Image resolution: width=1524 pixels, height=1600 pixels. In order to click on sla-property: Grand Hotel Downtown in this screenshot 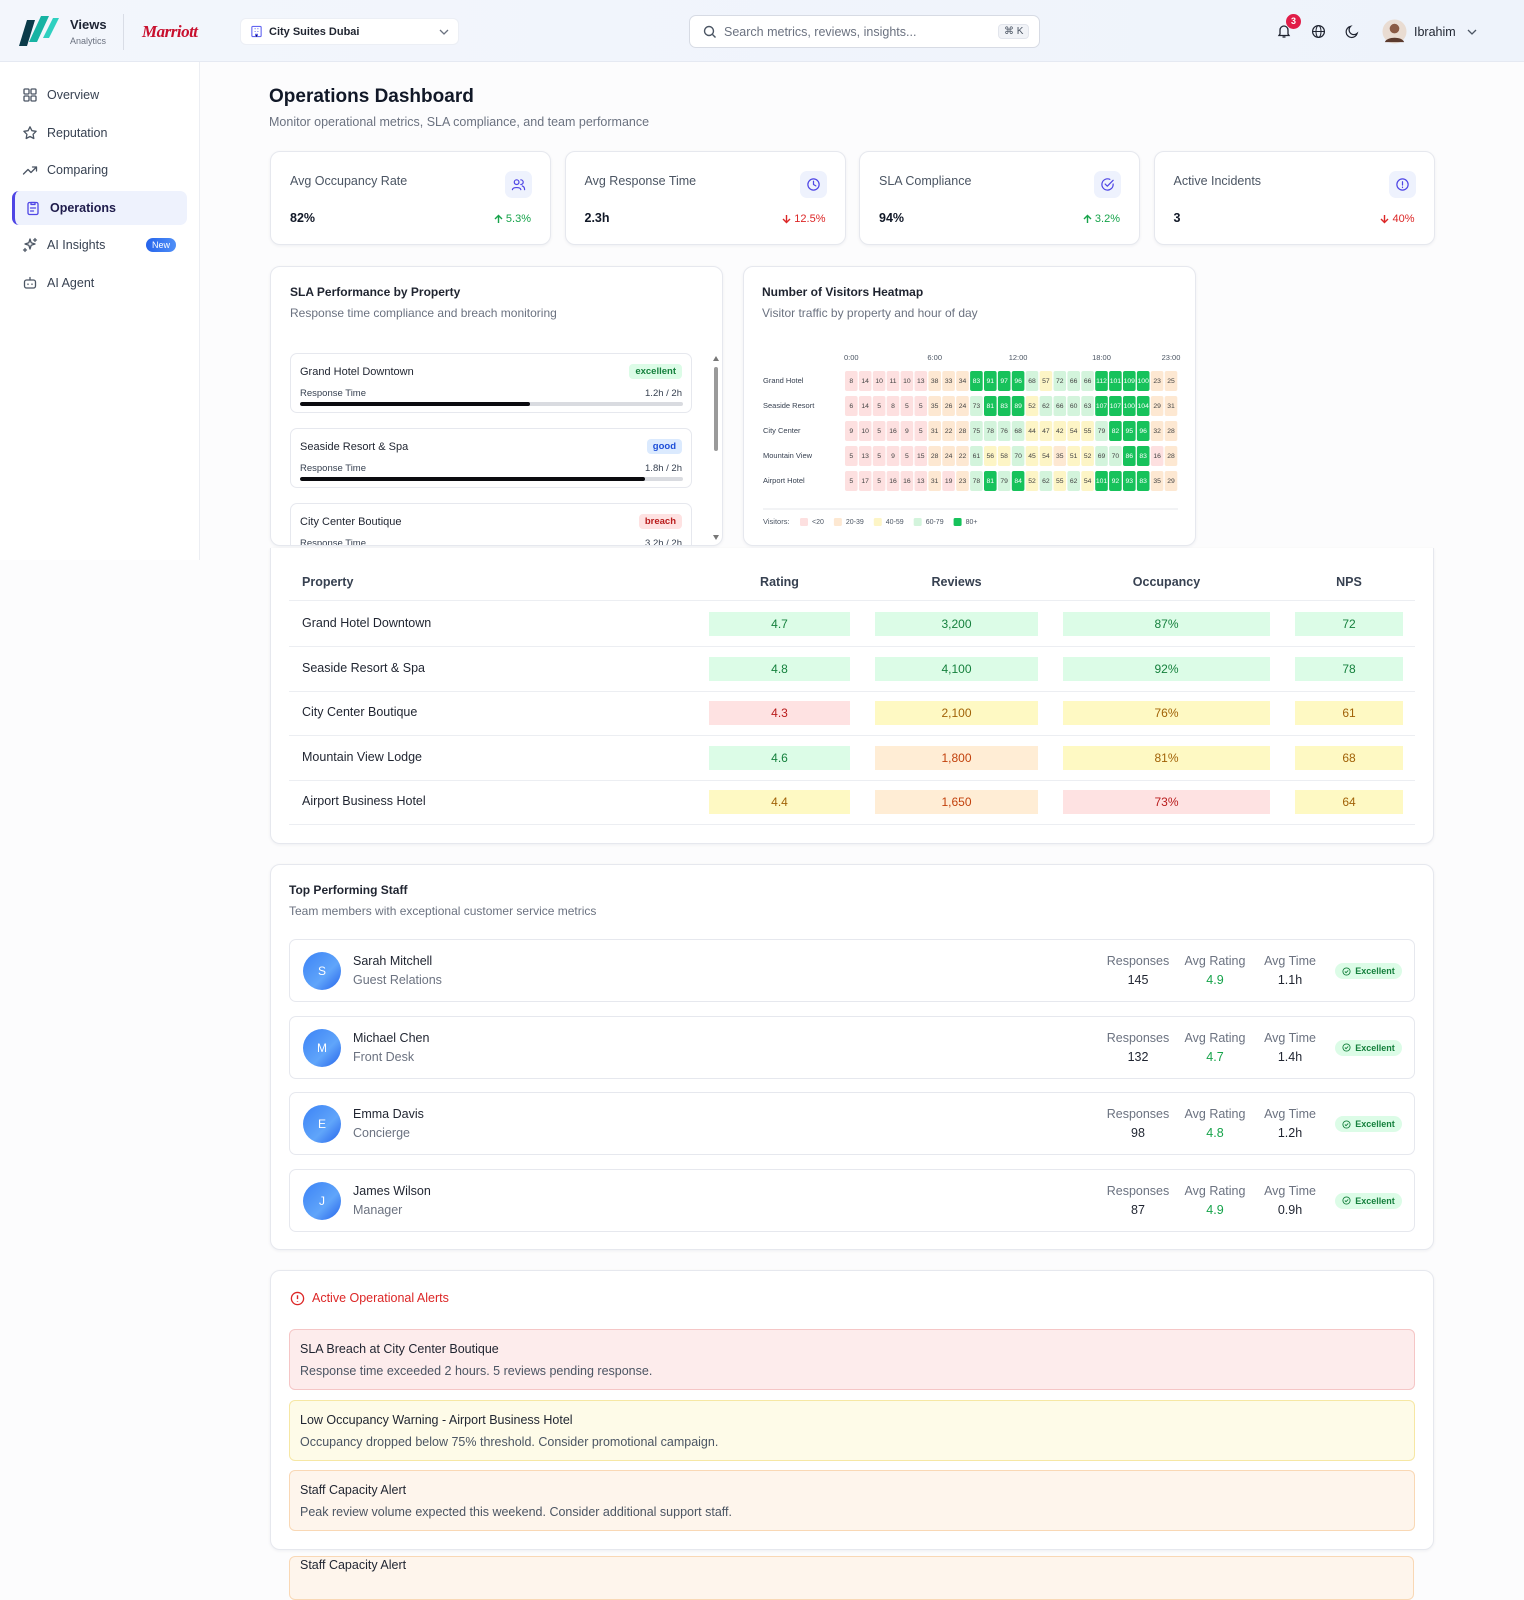, I will do `click(357, 372)`.